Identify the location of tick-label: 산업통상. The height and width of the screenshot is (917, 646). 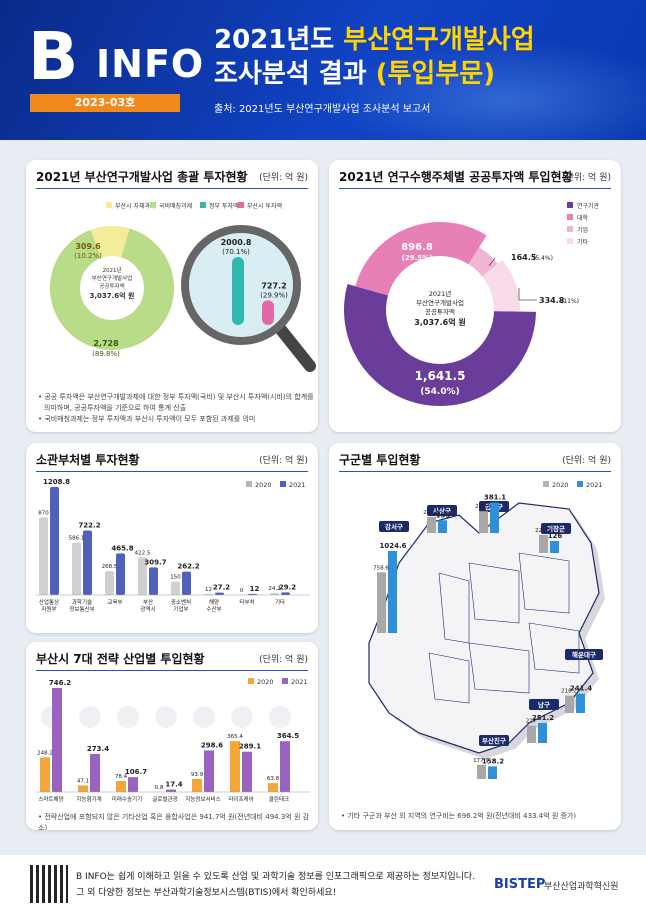
(49, 602).